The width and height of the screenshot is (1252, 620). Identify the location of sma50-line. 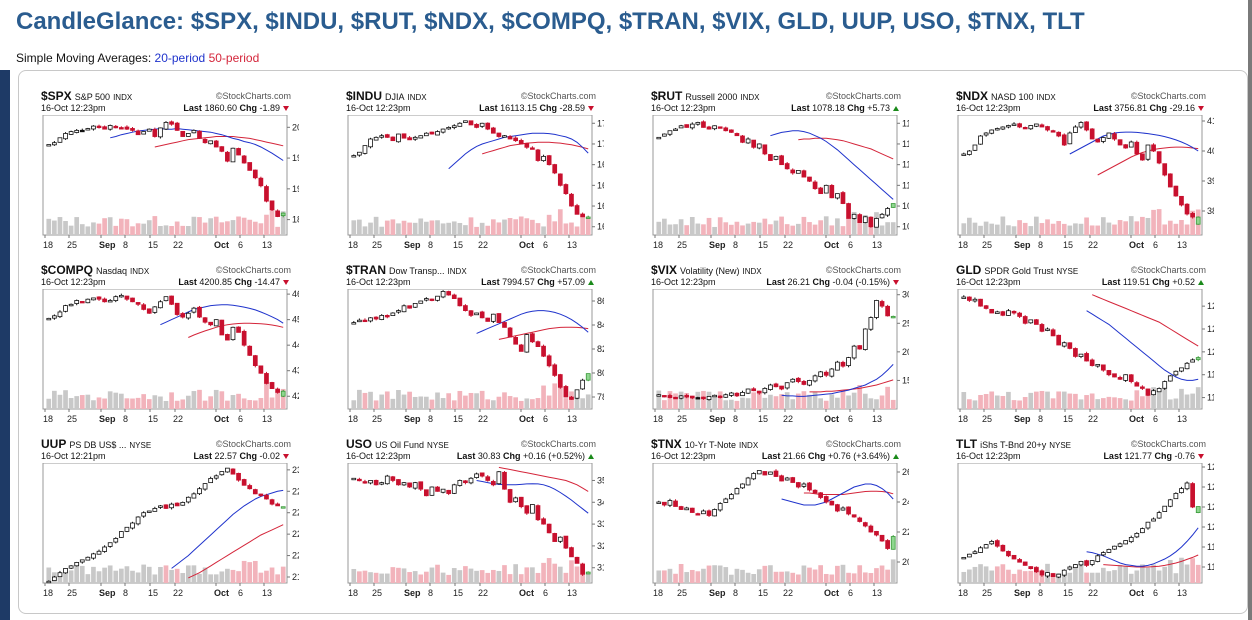
(543, 333).